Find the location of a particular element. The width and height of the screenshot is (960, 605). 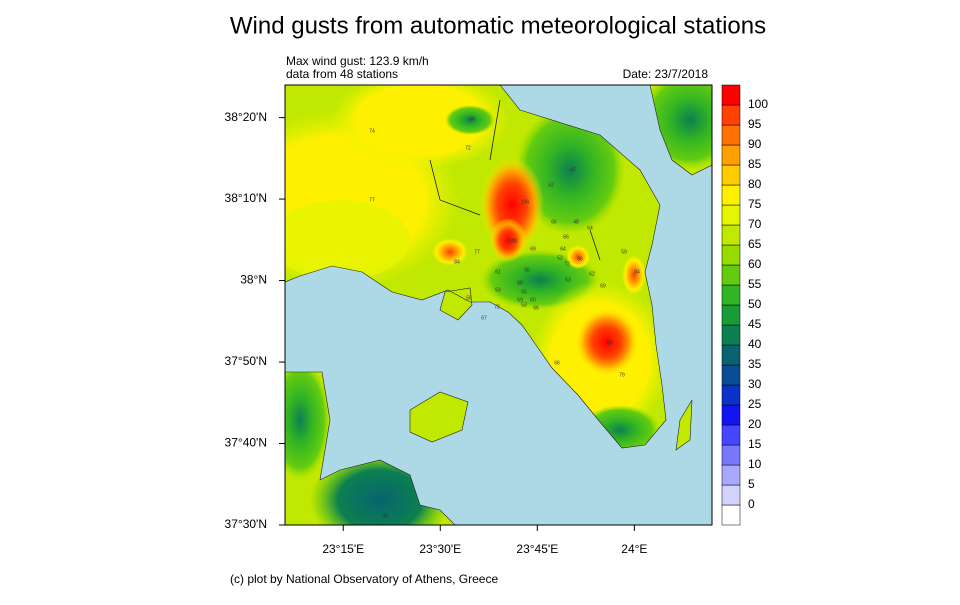

station-value: 96 is located at coordinates (580, 259).